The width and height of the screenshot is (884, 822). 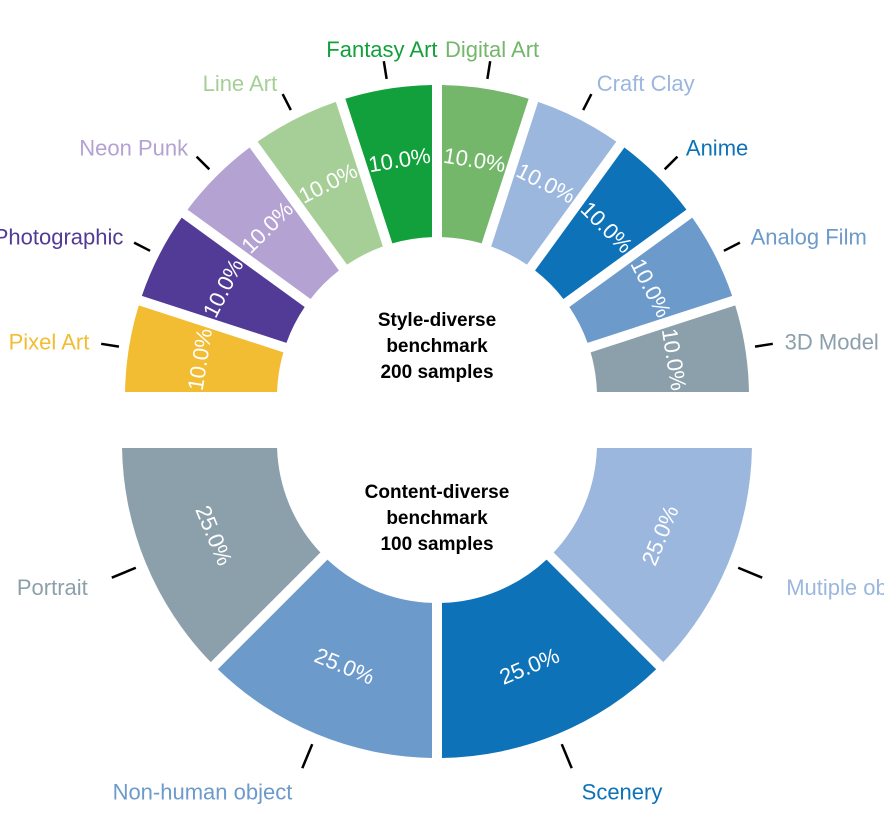 I want to click on segment-photographic, so click(x=223, y=280).